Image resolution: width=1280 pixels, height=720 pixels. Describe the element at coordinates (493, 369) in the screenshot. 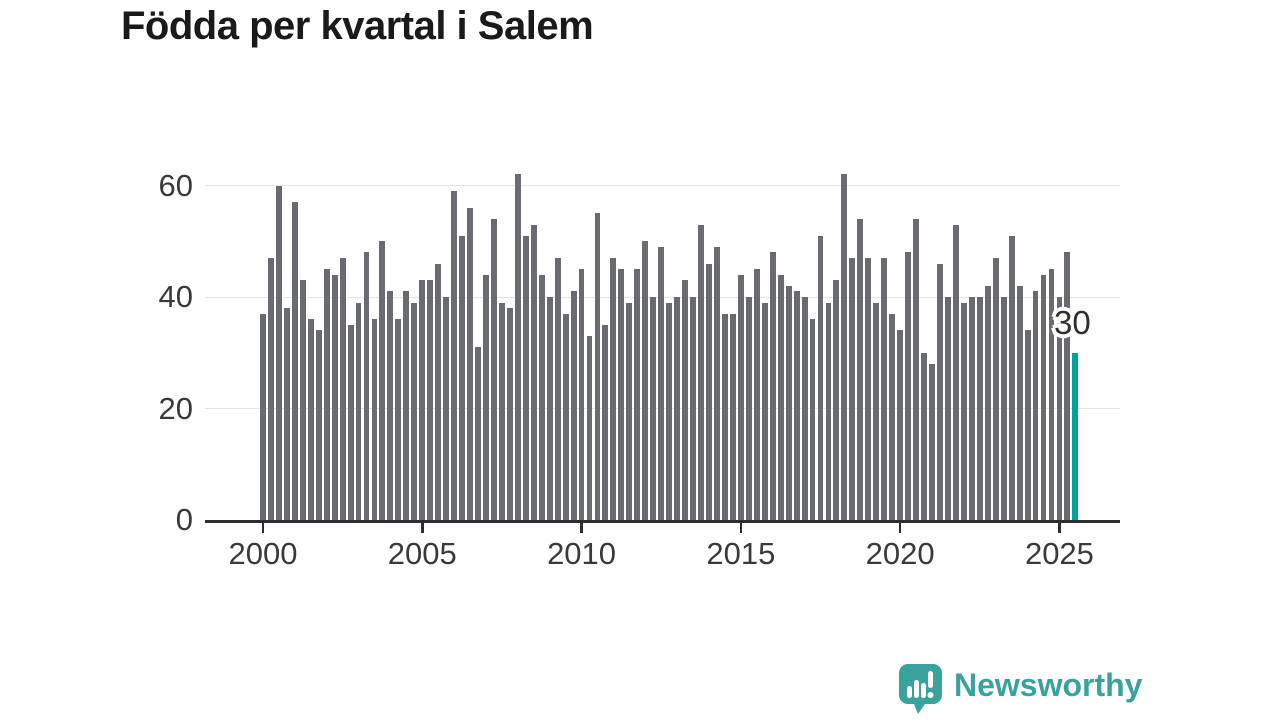

I see `bar-2007-q2` at that location.